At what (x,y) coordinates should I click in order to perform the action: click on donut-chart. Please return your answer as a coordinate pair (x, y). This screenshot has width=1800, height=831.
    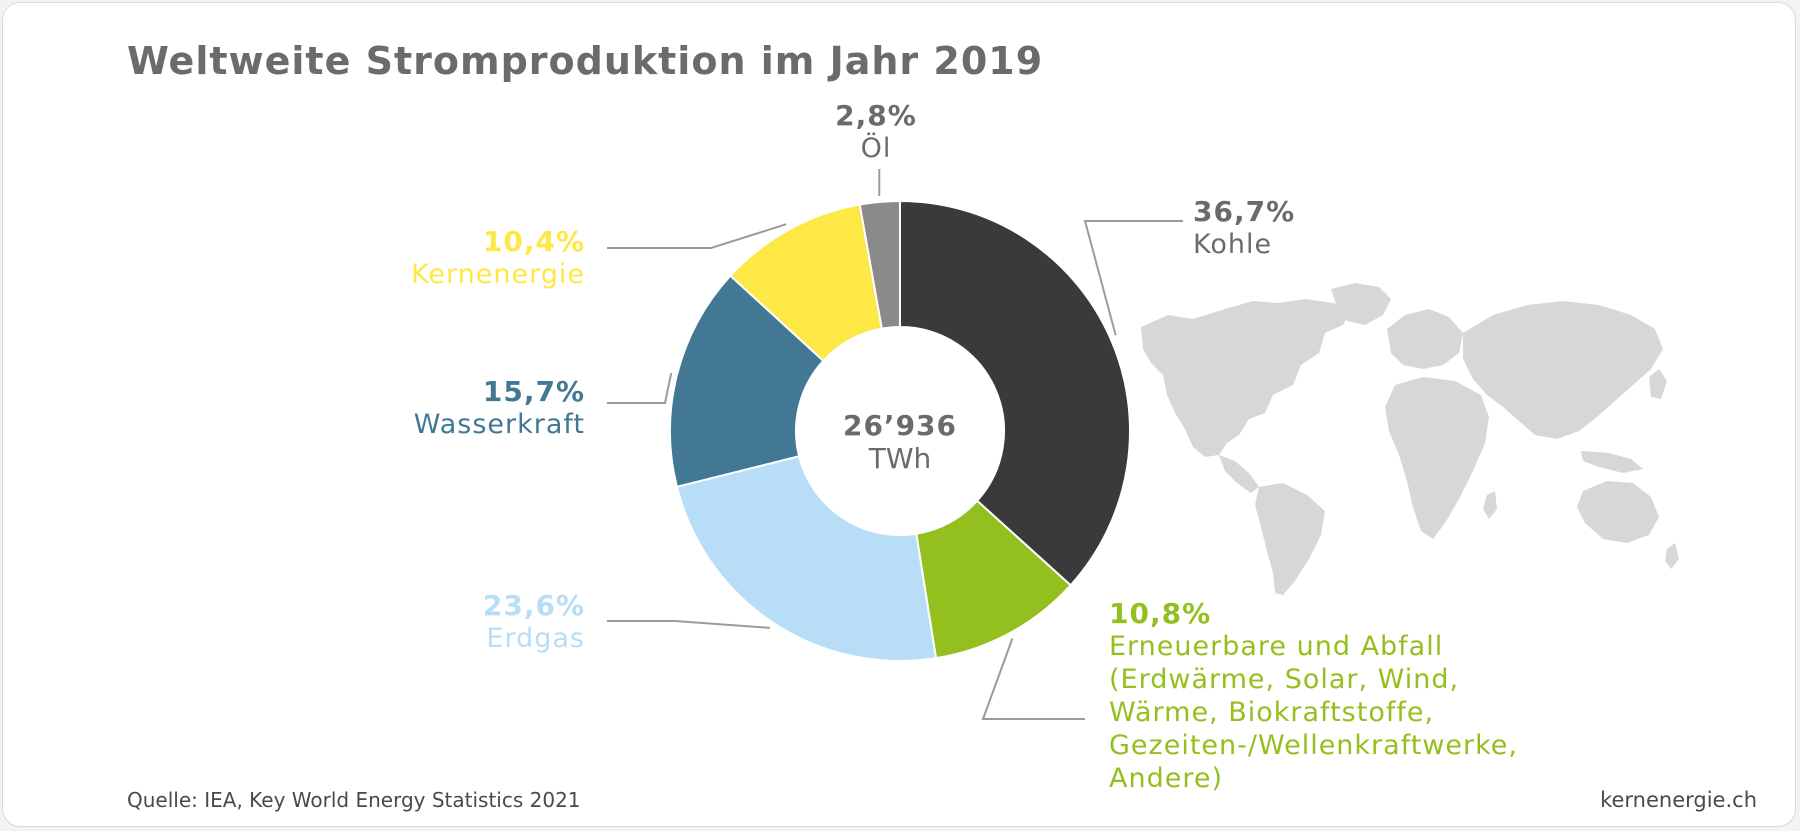
    Looking at the image, I should click on (900, 430).